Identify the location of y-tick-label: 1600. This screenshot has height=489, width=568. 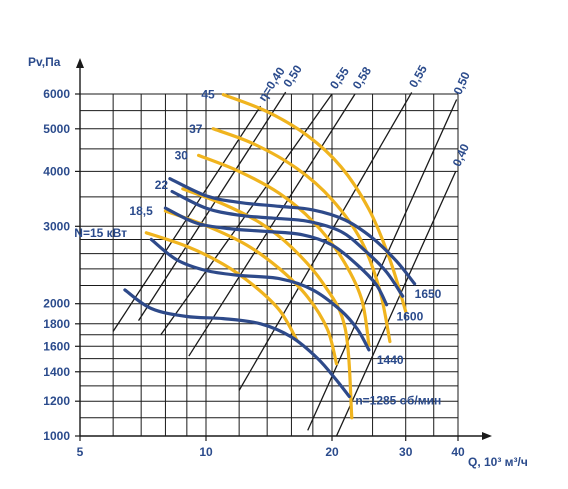
(56, 346).